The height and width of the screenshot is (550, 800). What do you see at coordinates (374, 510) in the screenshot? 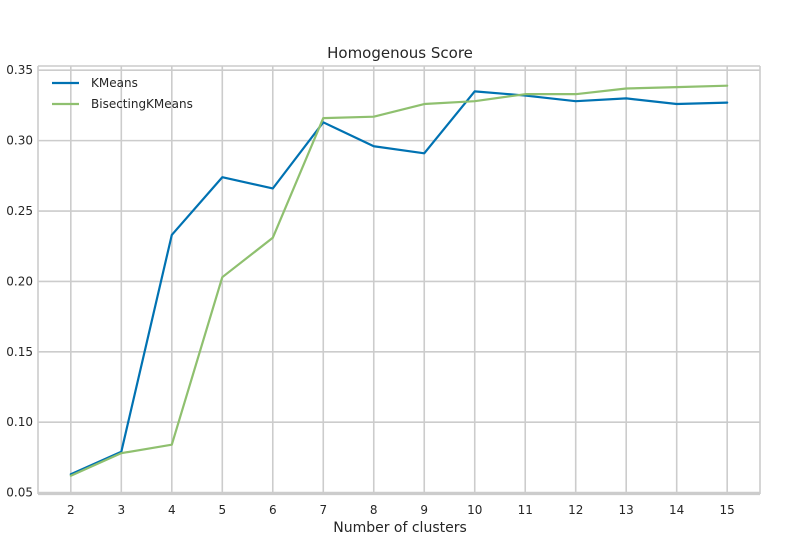
I see `x-tick-label: 8` at bounding box center [374, 510].